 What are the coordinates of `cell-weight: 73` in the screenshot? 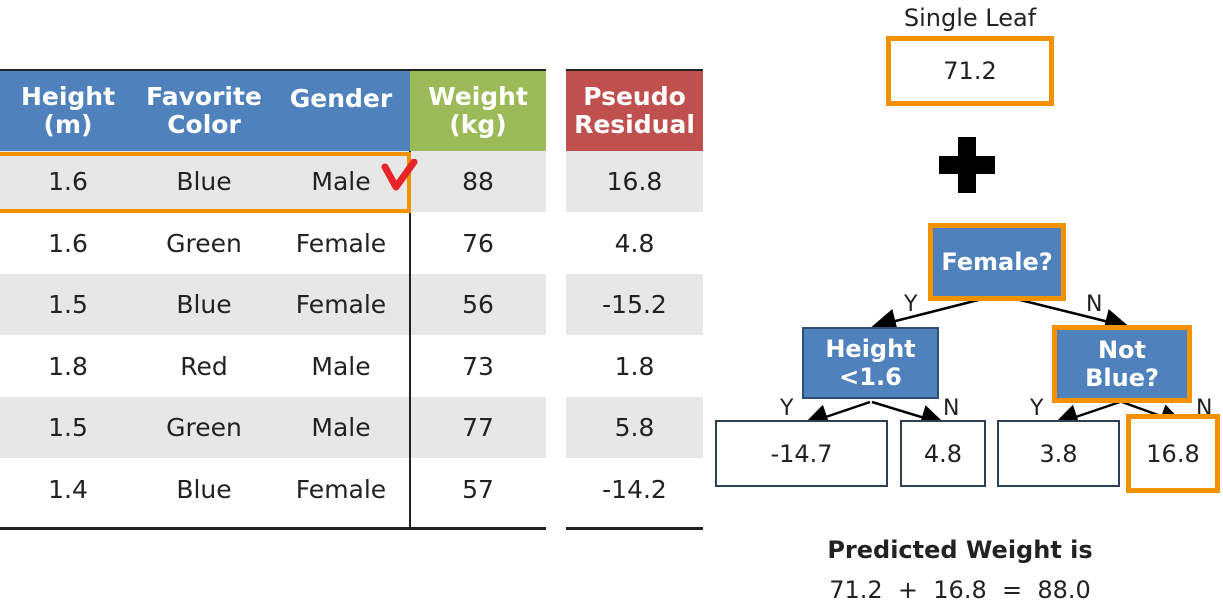 It's located at (478, 366).